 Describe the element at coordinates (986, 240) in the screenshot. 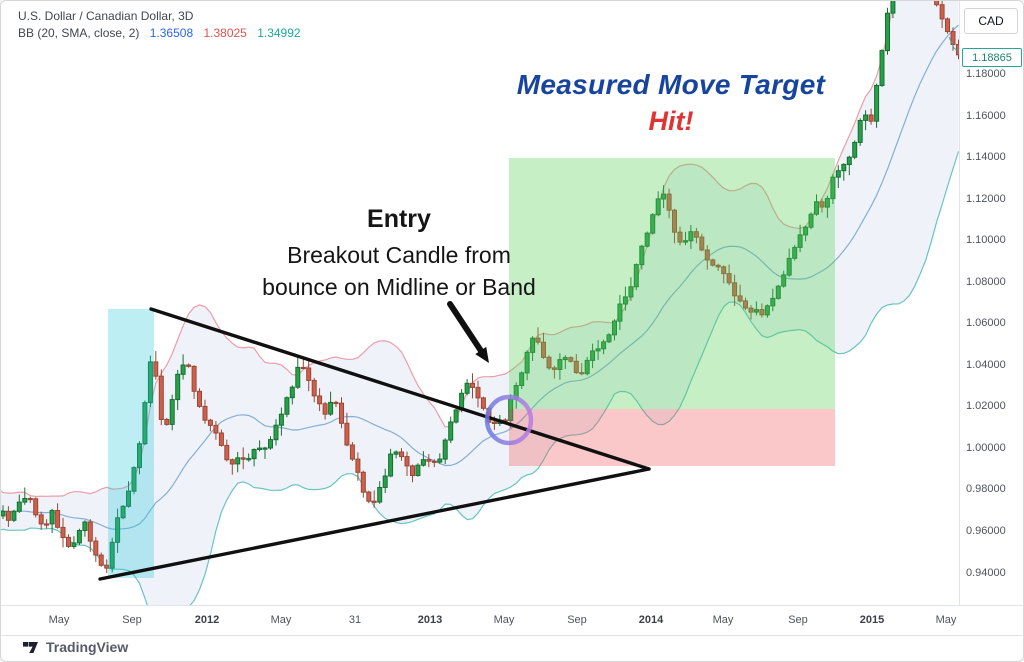

I see `price-tick-label: 1.10000` at that location.